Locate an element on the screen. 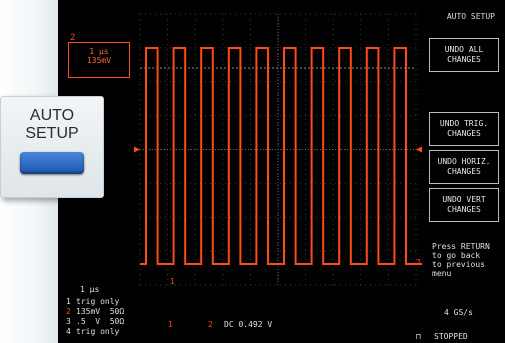 The width and height of the screenshot is (505, 343). undo-horiz-changes-softkey: UNDO HORIZ. CHANGES is located at coordinates (464, 167).